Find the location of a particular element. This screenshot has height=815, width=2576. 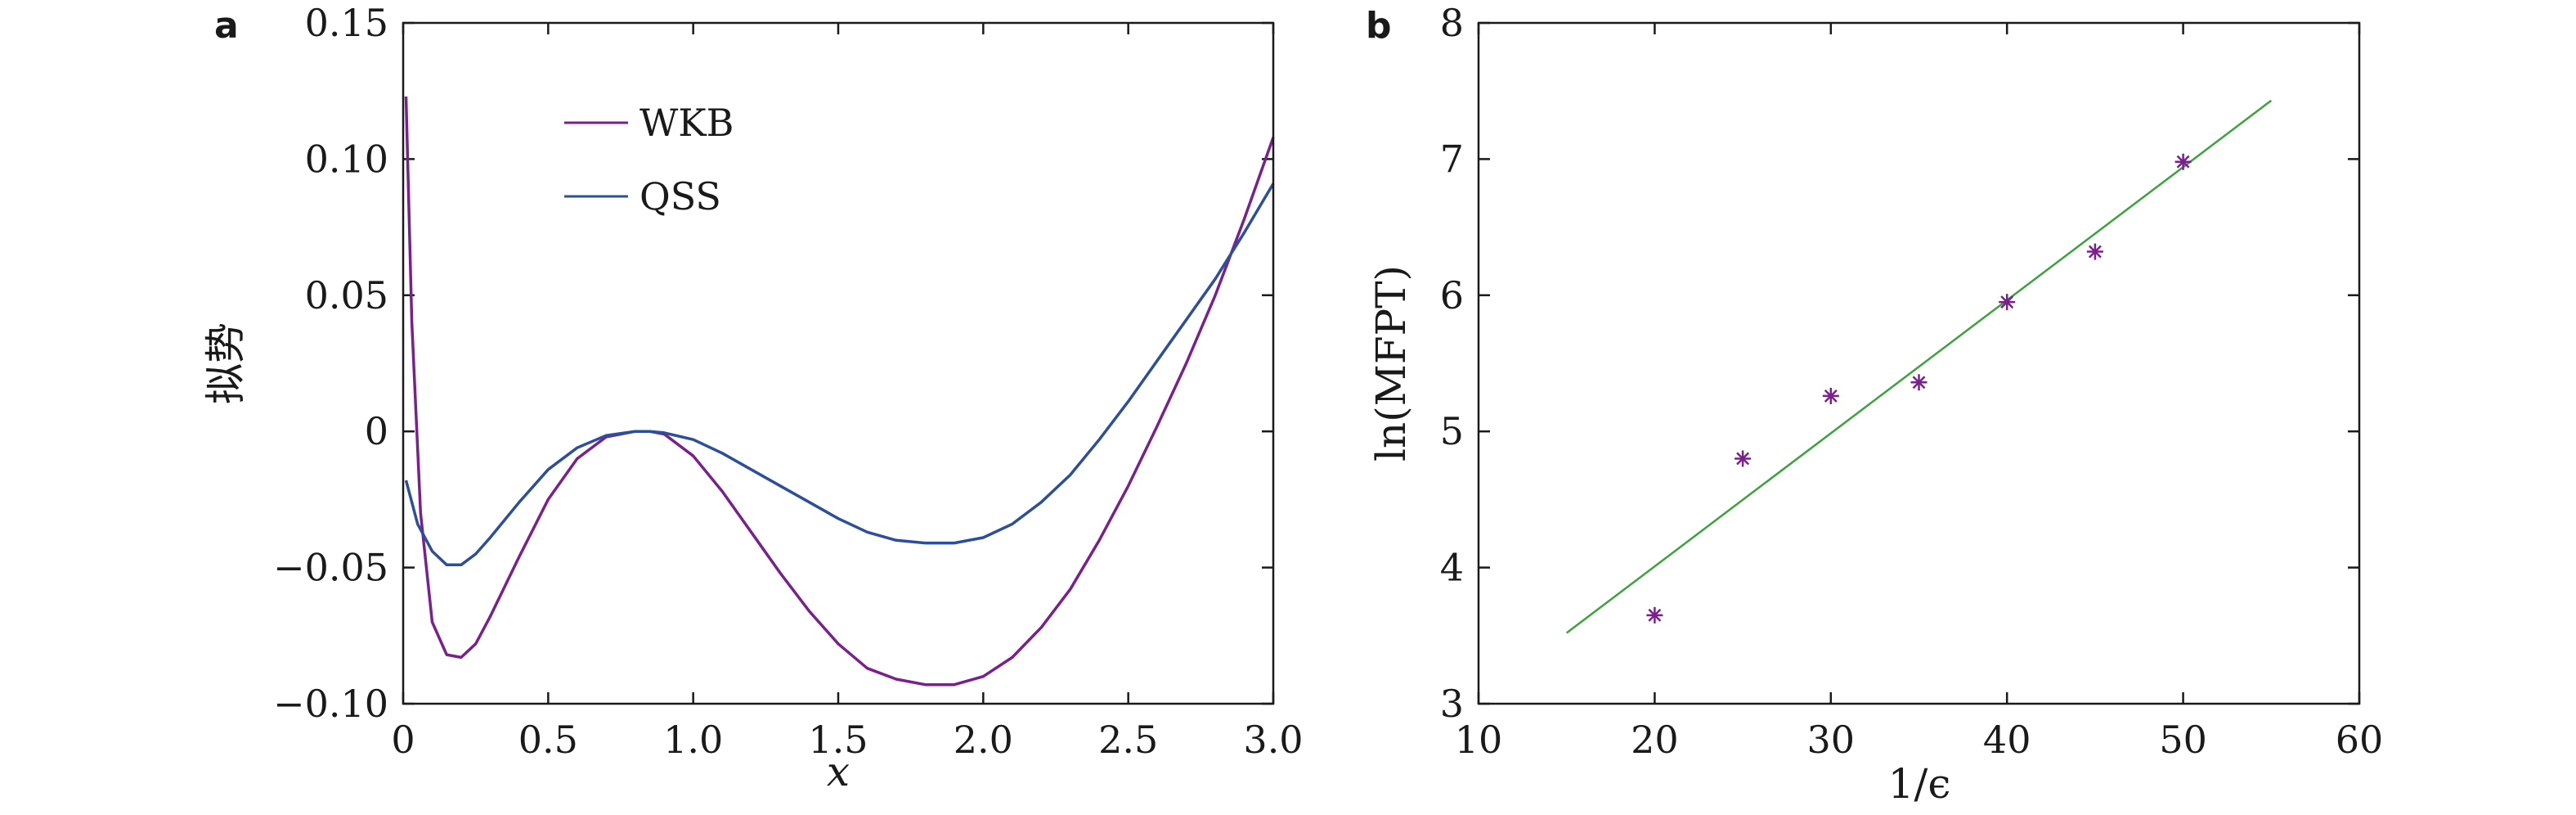

a-x-tick-label: 1.5 is located at coordinates (838, 740).